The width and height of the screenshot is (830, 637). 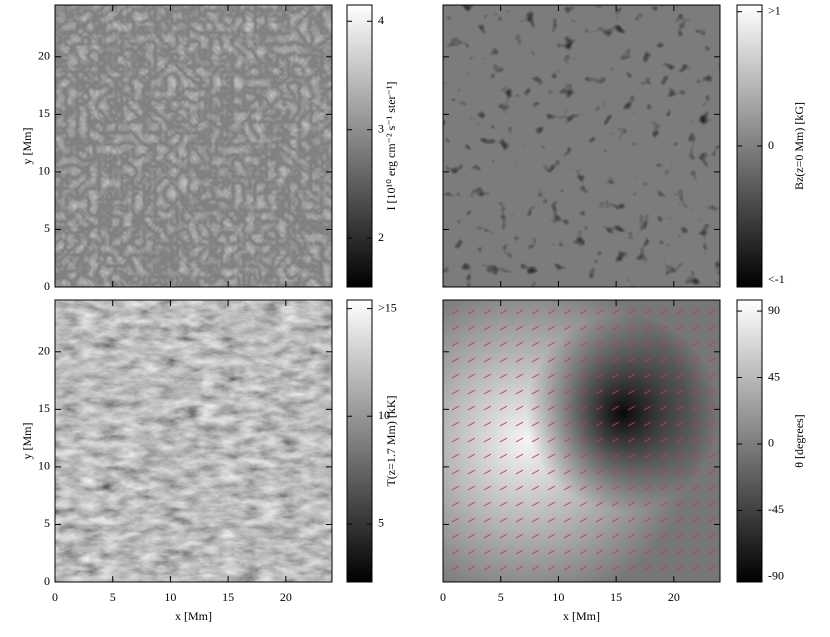 I want to click on colorbar-tick-label: 3, so click(x=381, y=128).